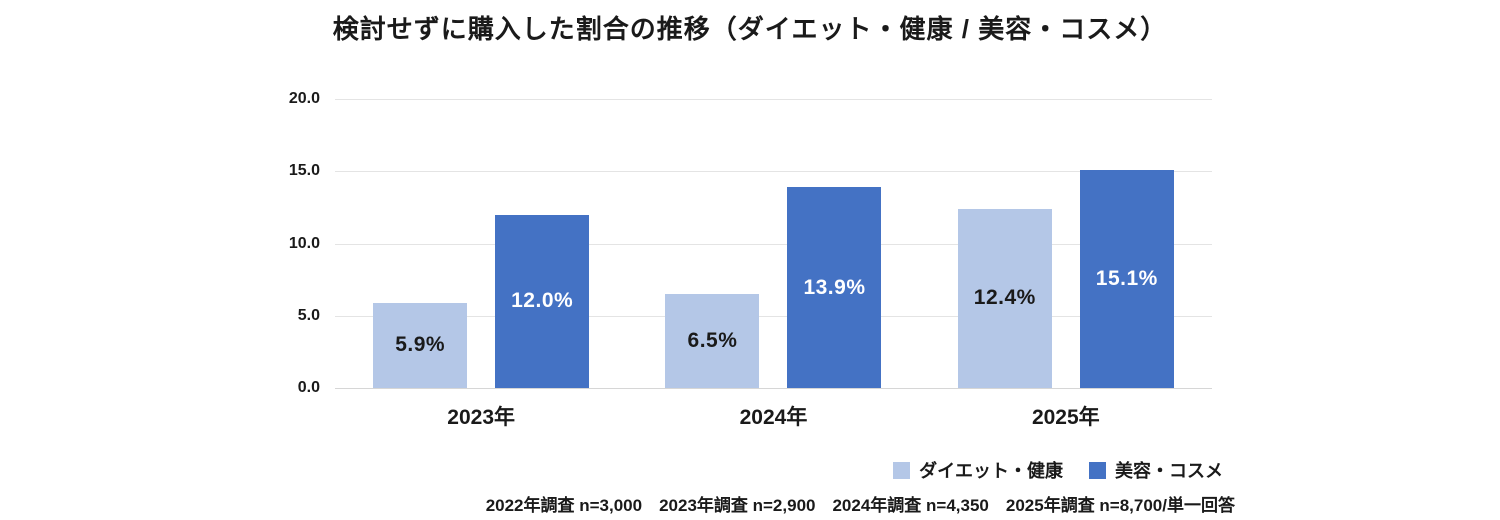 The image size is (1500, 520). What do you see at coordinates (308, 387) in the screenshot?
I see `y-tick-label: 0.0` at bounding box center [308, 387].